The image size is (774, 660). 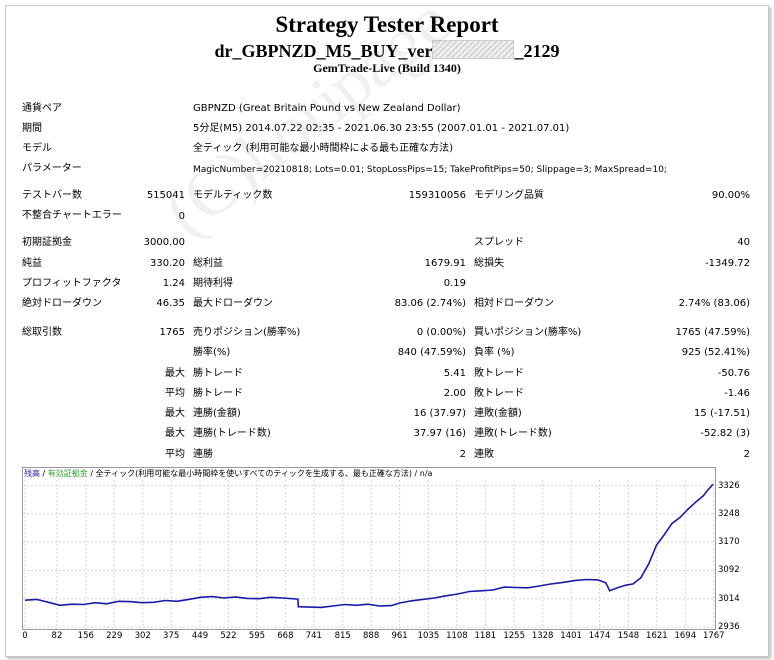 I want to click on cons-loss-amt-value: 15 (-17.51), so click(x=722, y=413).